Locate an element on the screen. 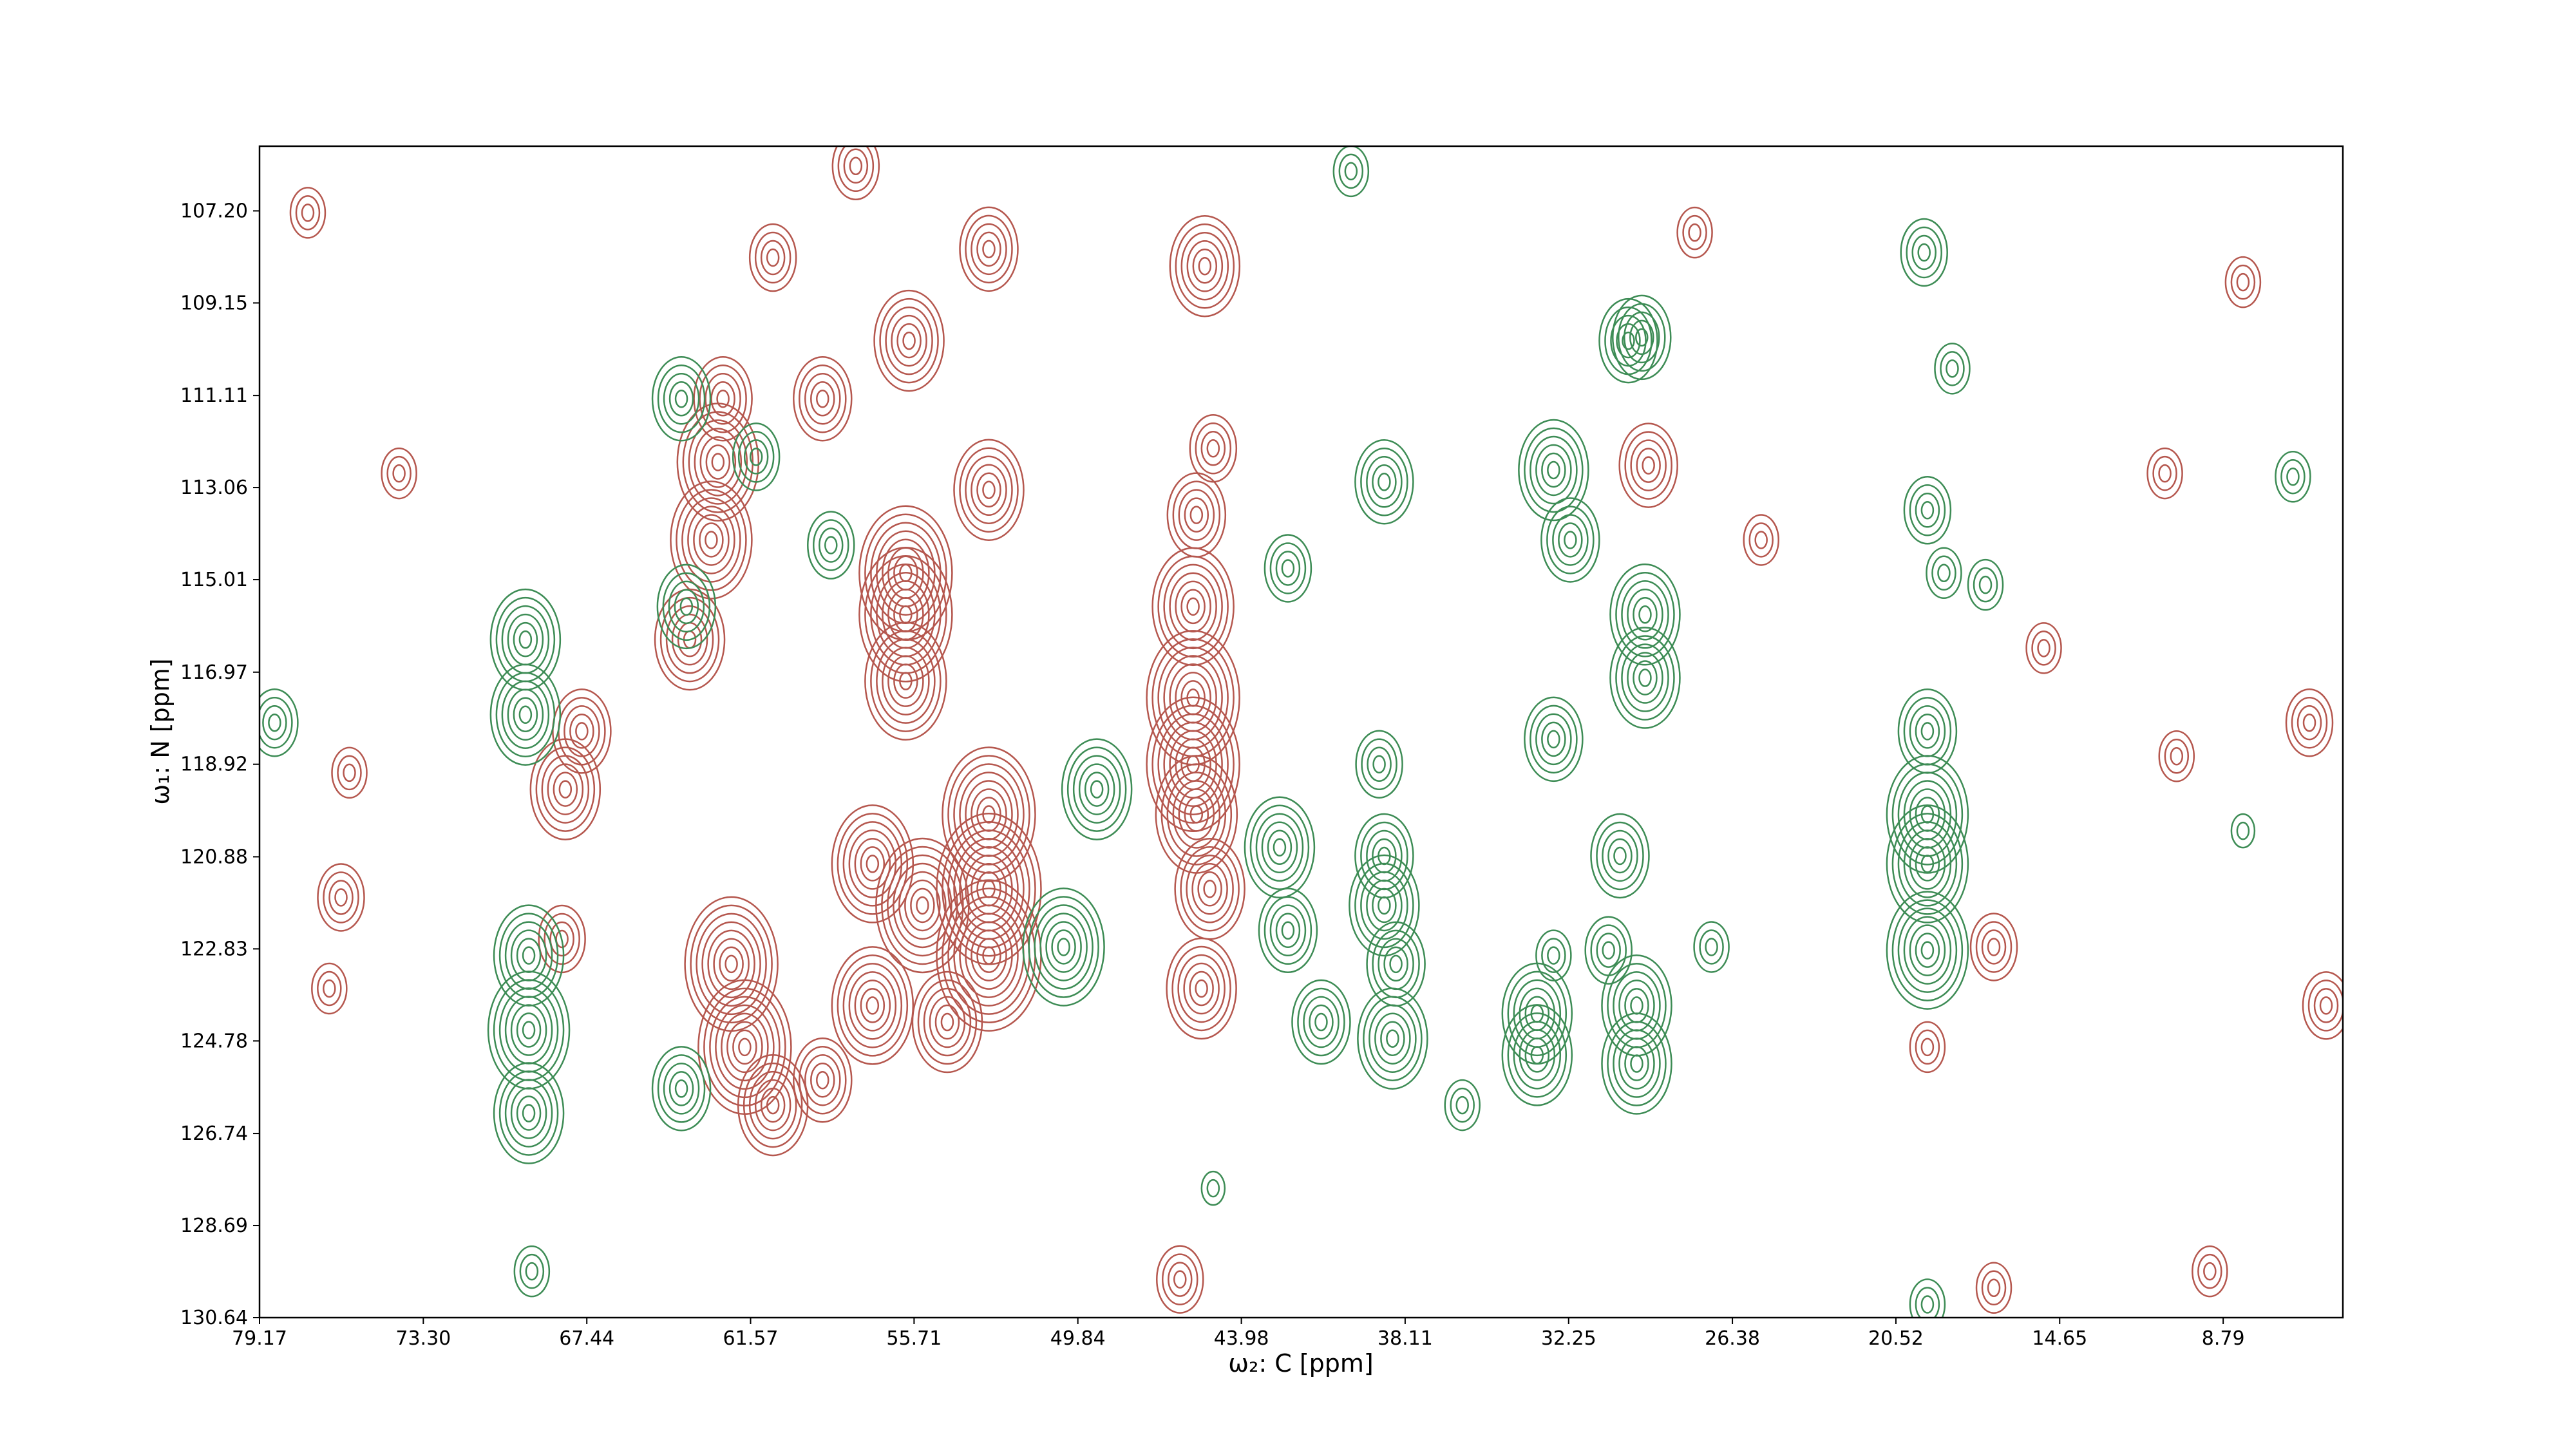  x-axis-label: ω₂: C [ppm] is located at coordinates (1300, 1364).